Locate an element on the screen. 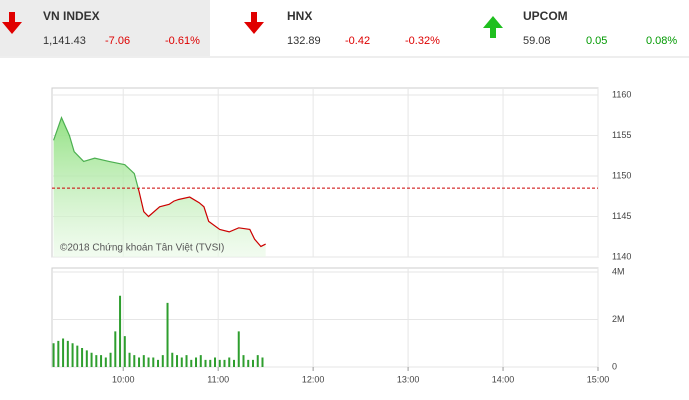 This screenshot has height=400, width=689. index-percent: 0.08% is located at coordinates (661, 41).